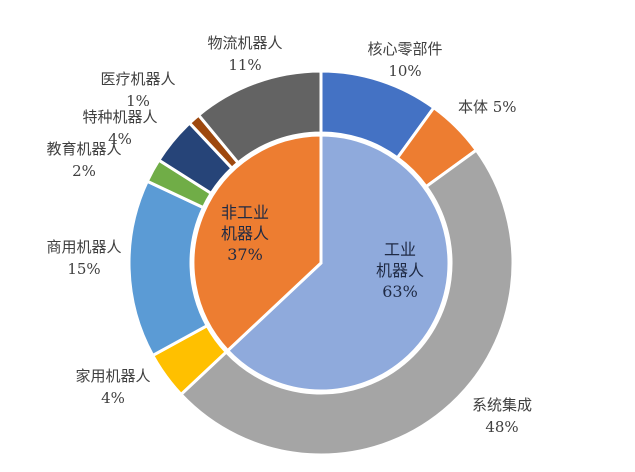 Image resolution: width=635 pixels, height=472 pixels. Describe the element at coordinates (112, 376) in the screenshot. I see `outer-label-name-3: 家用机器人` at that location.